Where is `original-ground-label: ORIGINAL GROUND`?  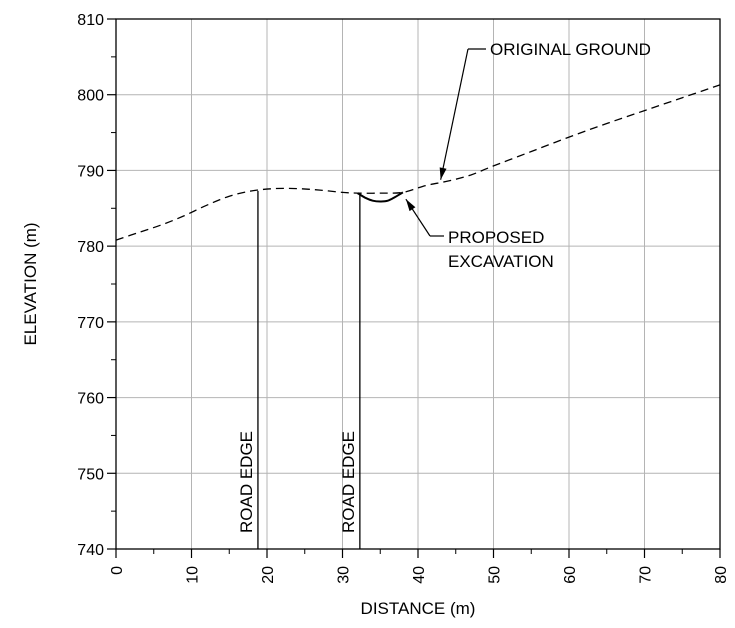
original-ground-label: ORIGINAL GROUND is located at coordinates (570, 49).